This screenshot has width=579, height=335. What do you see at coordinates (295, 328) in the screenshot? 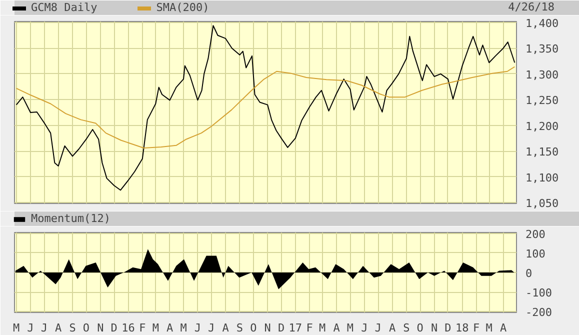
I see `x-tick-label: 17` at bounding box center [295, 328].